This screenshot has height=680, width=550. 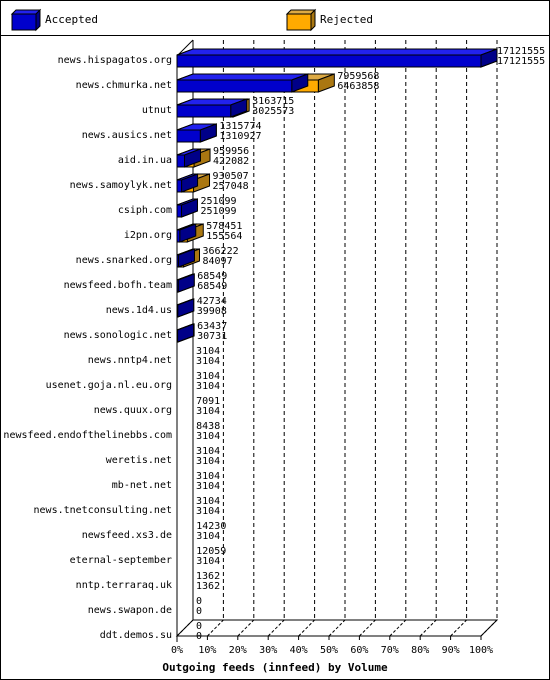 What do you see at coordinates (299, 650) in the screenshot?
I see `x-tick-label: 40%` at bounding box center [299, 650].